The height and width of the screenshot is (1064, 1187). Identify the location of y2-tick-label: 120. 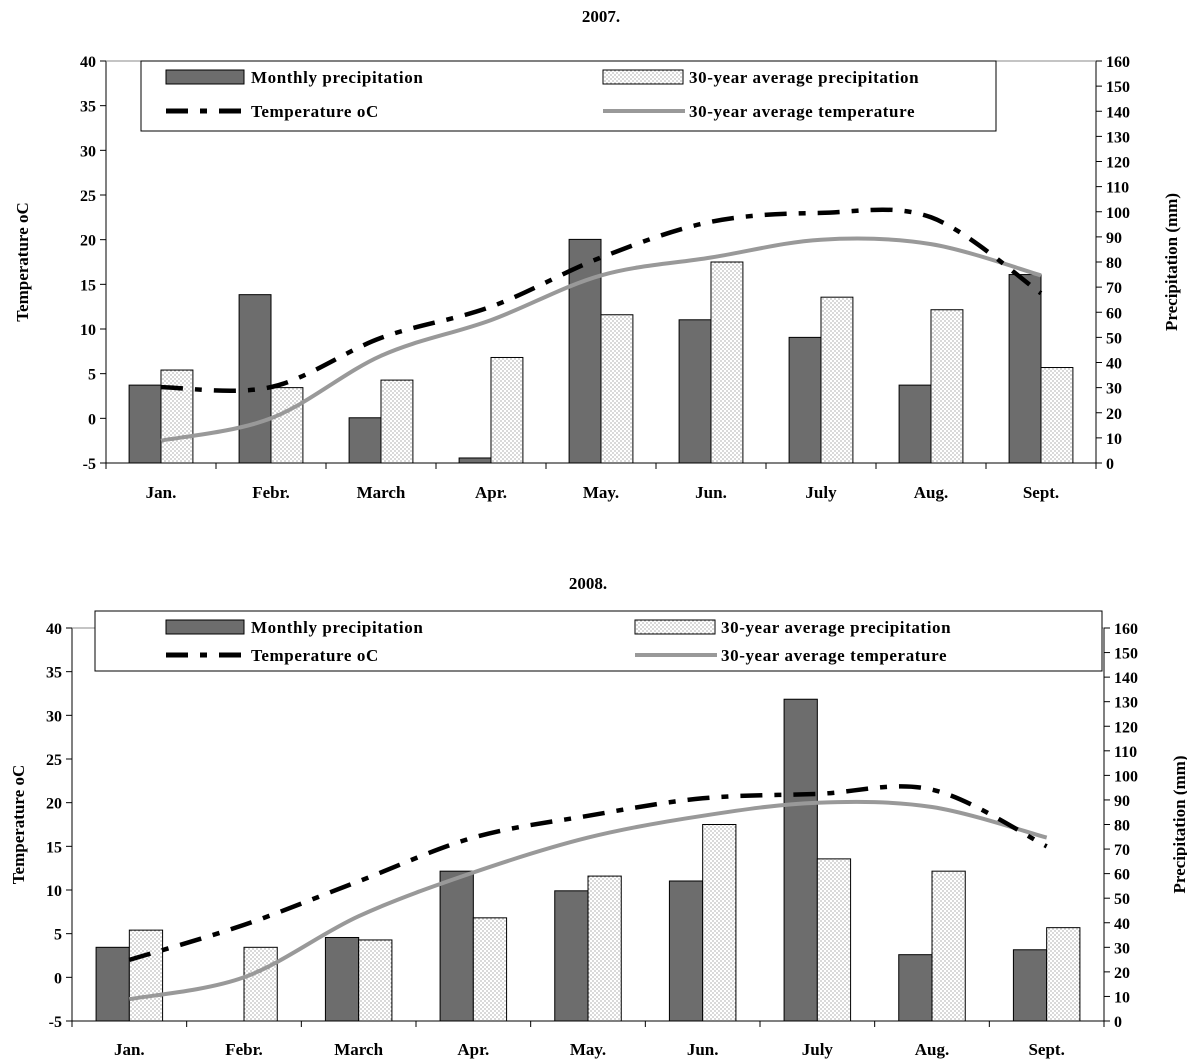
(1126, 727).